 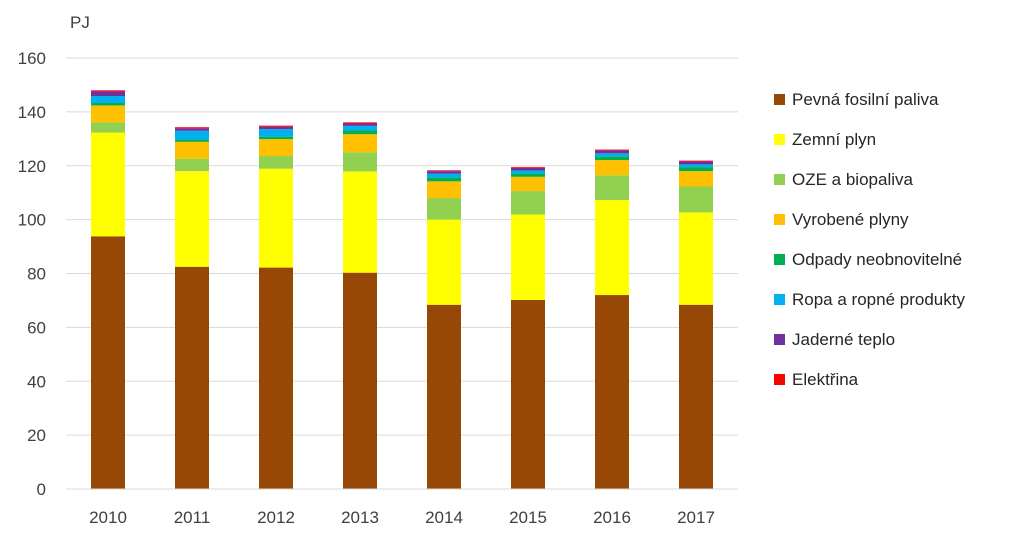 I want to click on x-tick-label: 2013, so click(x=360, y=517).